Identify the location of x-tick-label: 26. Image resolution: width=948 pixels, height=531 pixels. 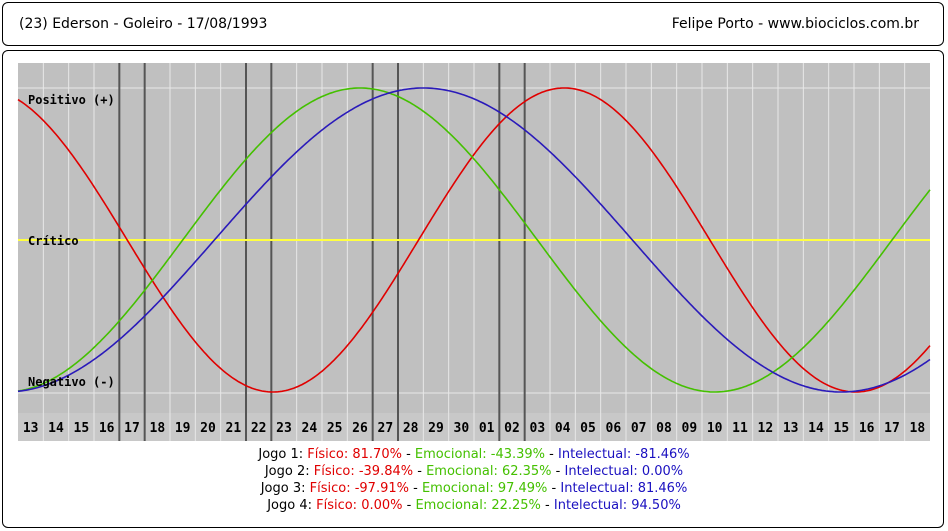
(360, 428).